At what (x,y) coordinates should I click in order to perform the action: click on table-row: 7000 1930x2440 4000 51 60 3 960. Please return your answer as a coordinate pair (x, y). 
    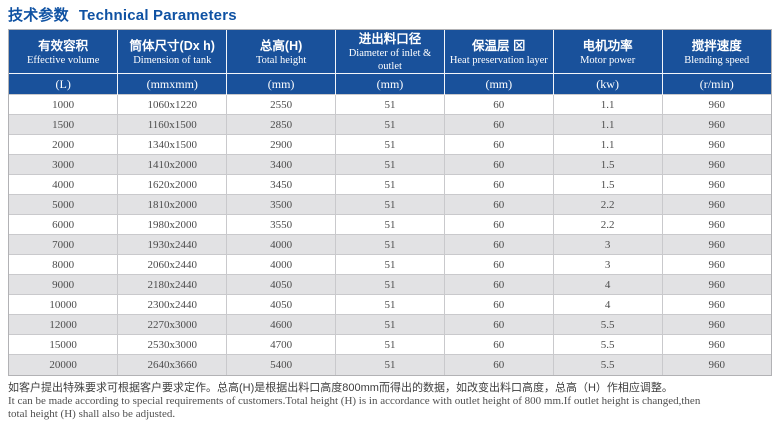
    Looking at the image, I should click on (390, 244).